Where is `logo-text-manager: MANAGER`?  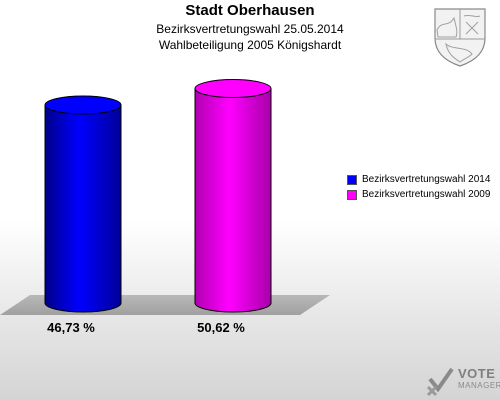
logo-text-manager: MANAGER is located at coordinates (479, 385).